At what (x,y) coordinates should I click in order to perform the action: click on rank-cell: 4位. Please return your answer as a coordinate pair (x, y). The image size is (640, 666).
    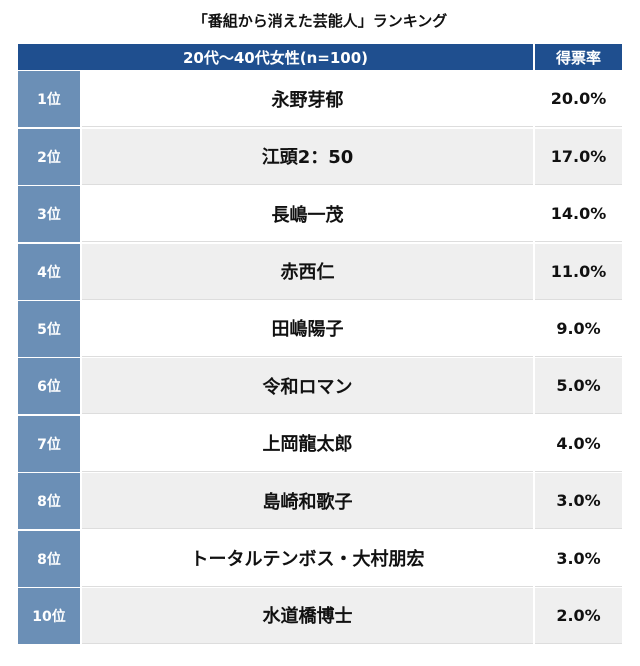
    Looking at the image, I should click on (49, 271).